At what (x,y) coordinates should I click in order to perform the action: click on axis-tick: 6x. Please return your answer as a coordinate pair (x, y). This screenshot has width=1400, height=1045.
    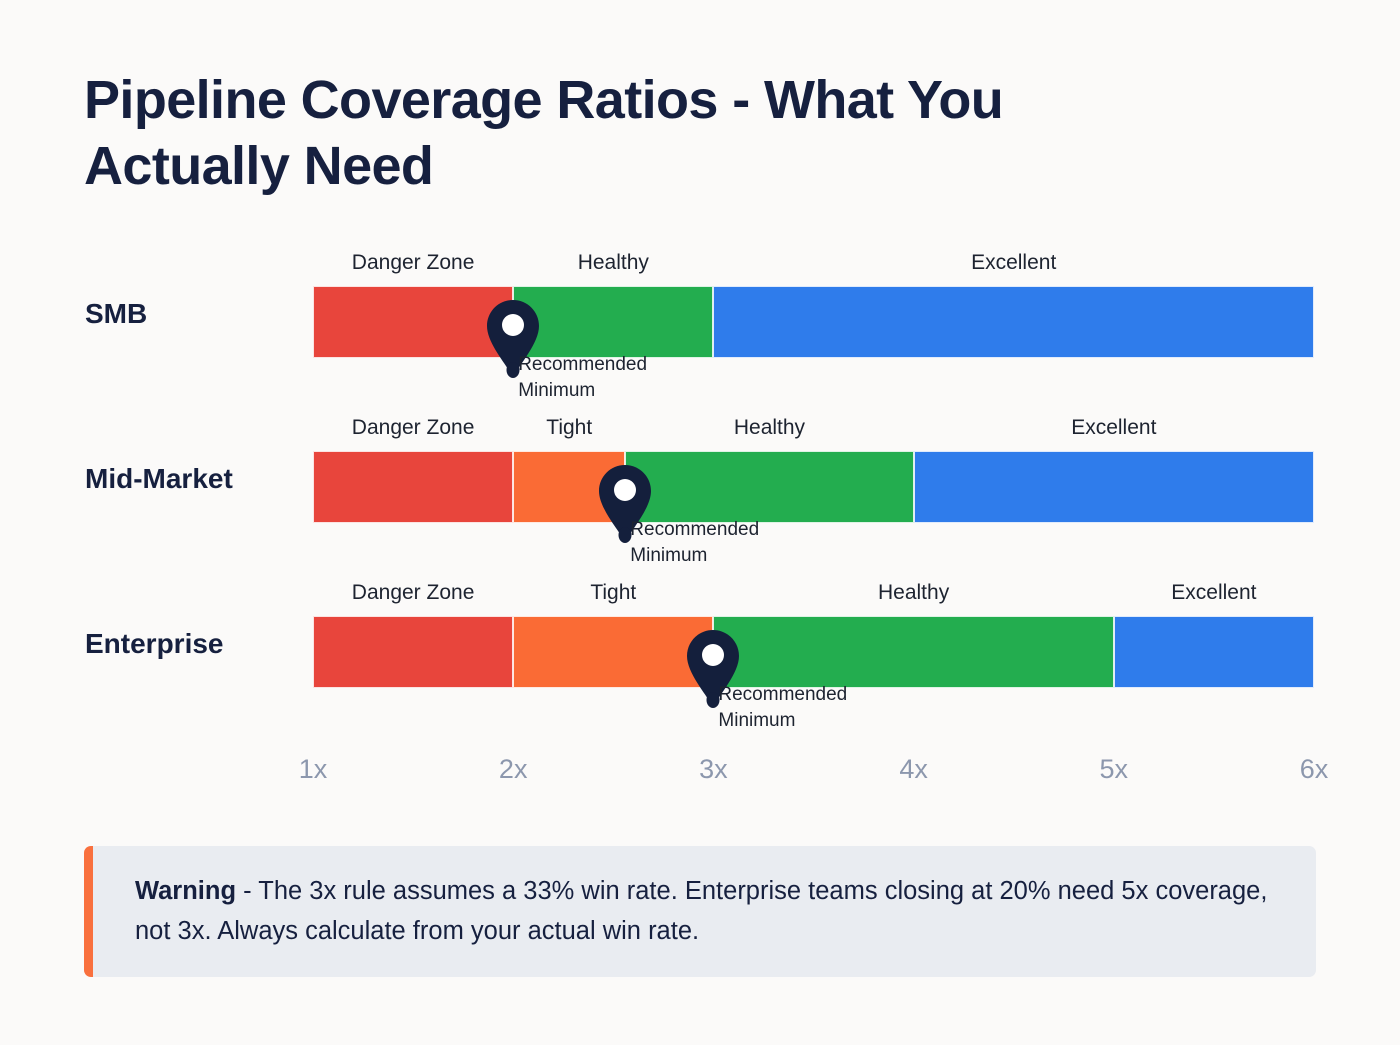
    Looking at the image, I should click on (1314, 769).